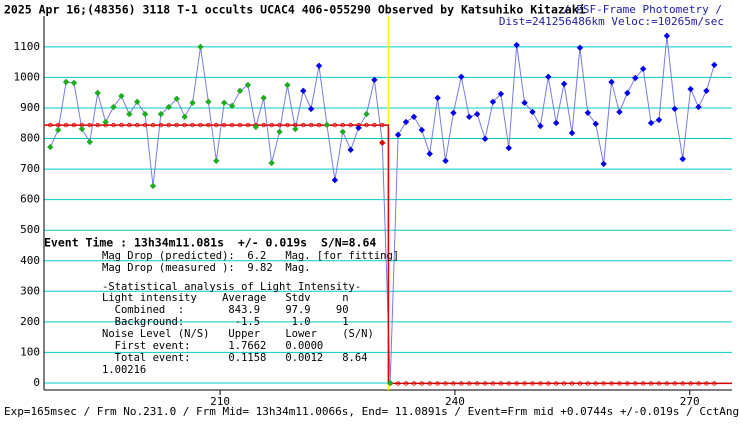  I want to click on stats-line: Combined : 843.9 97.9 90, so click(225, 310).